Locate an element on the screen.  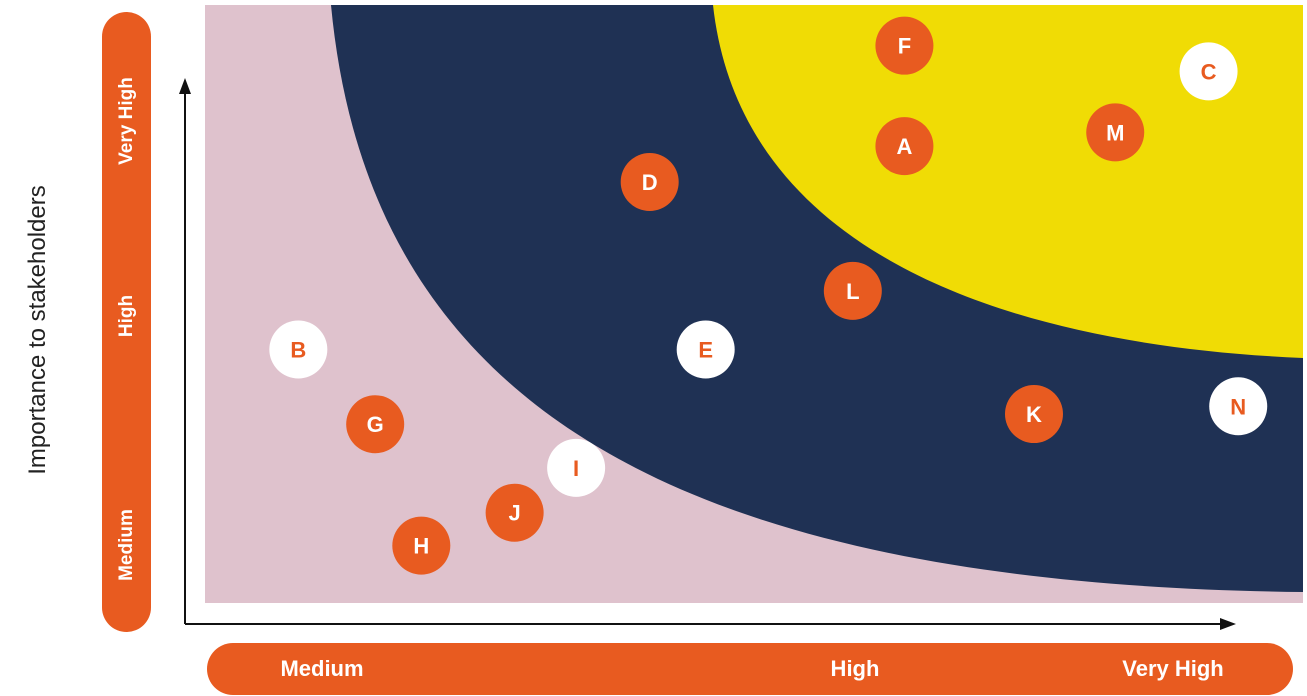
point-marker-m is located at coordinates (1115, 132).